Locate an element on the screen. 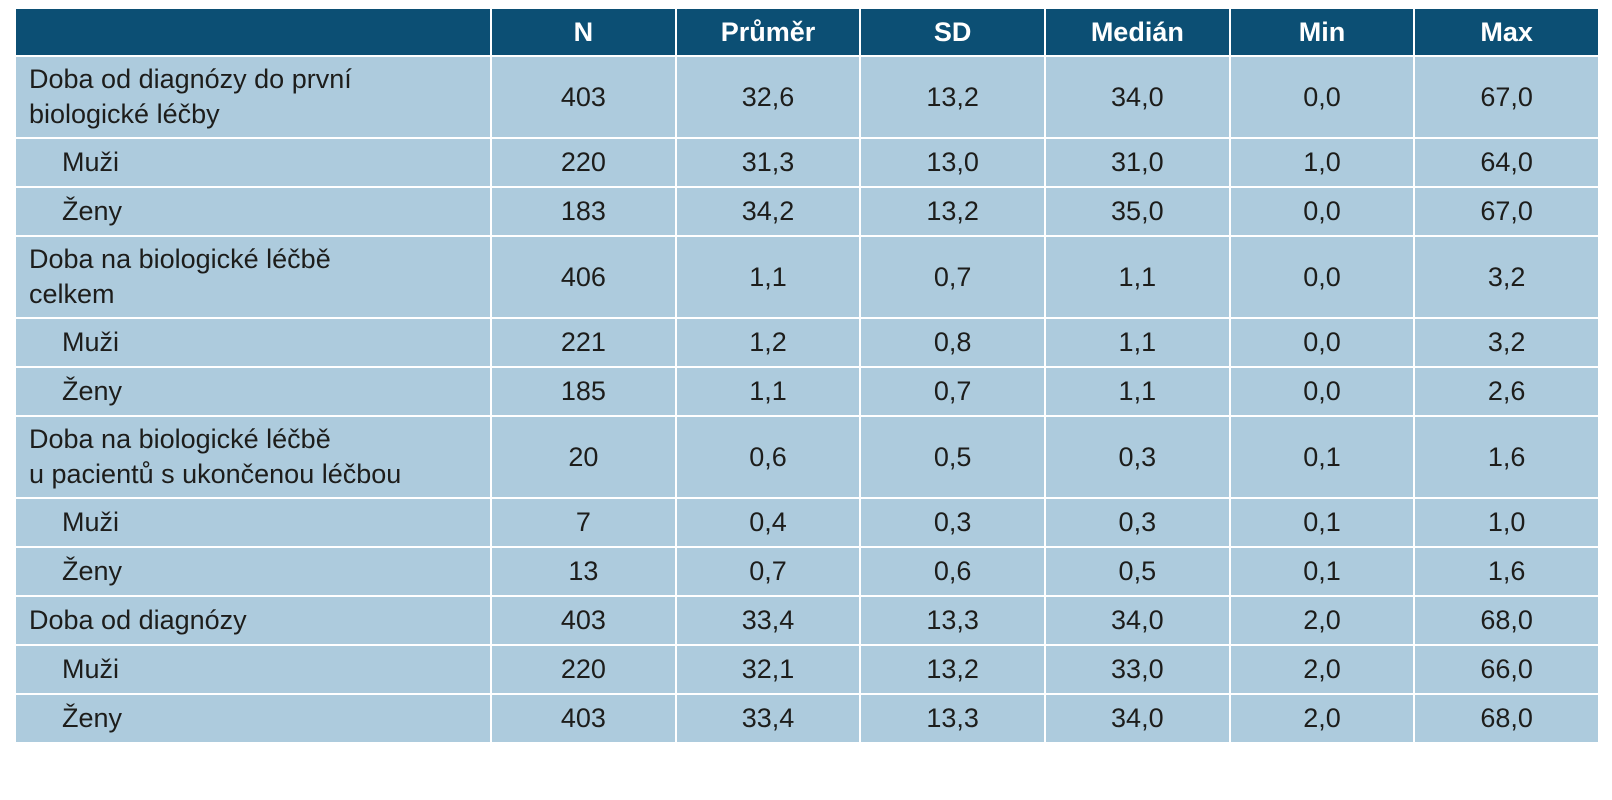 The width and height of the screenshot is (1612, 800). cell-n: 406 is located at coordinates (583, 277).